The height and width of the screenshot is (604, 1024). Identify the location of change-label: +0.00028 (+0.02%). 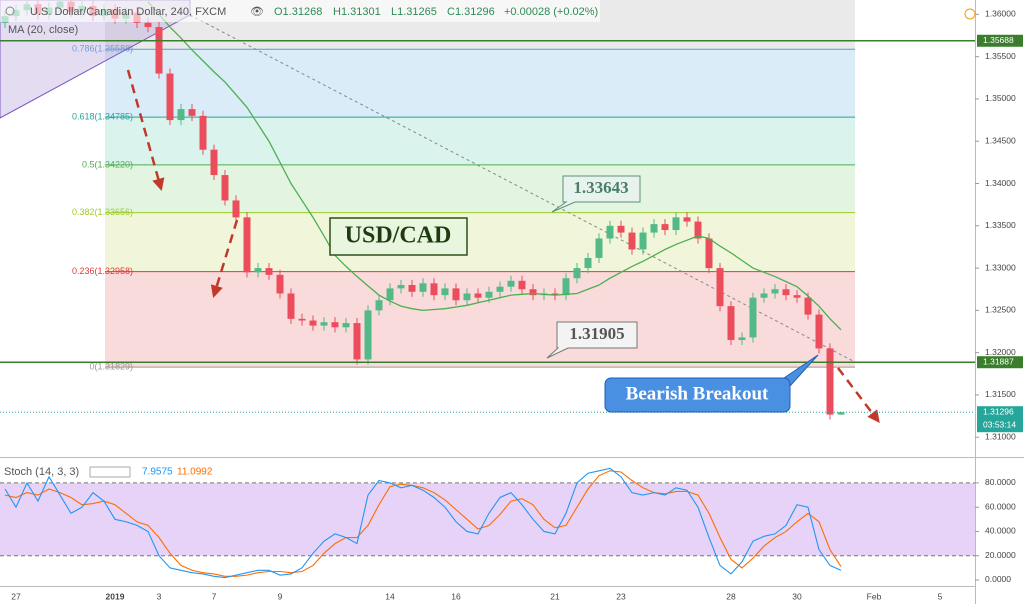
(551, 12).